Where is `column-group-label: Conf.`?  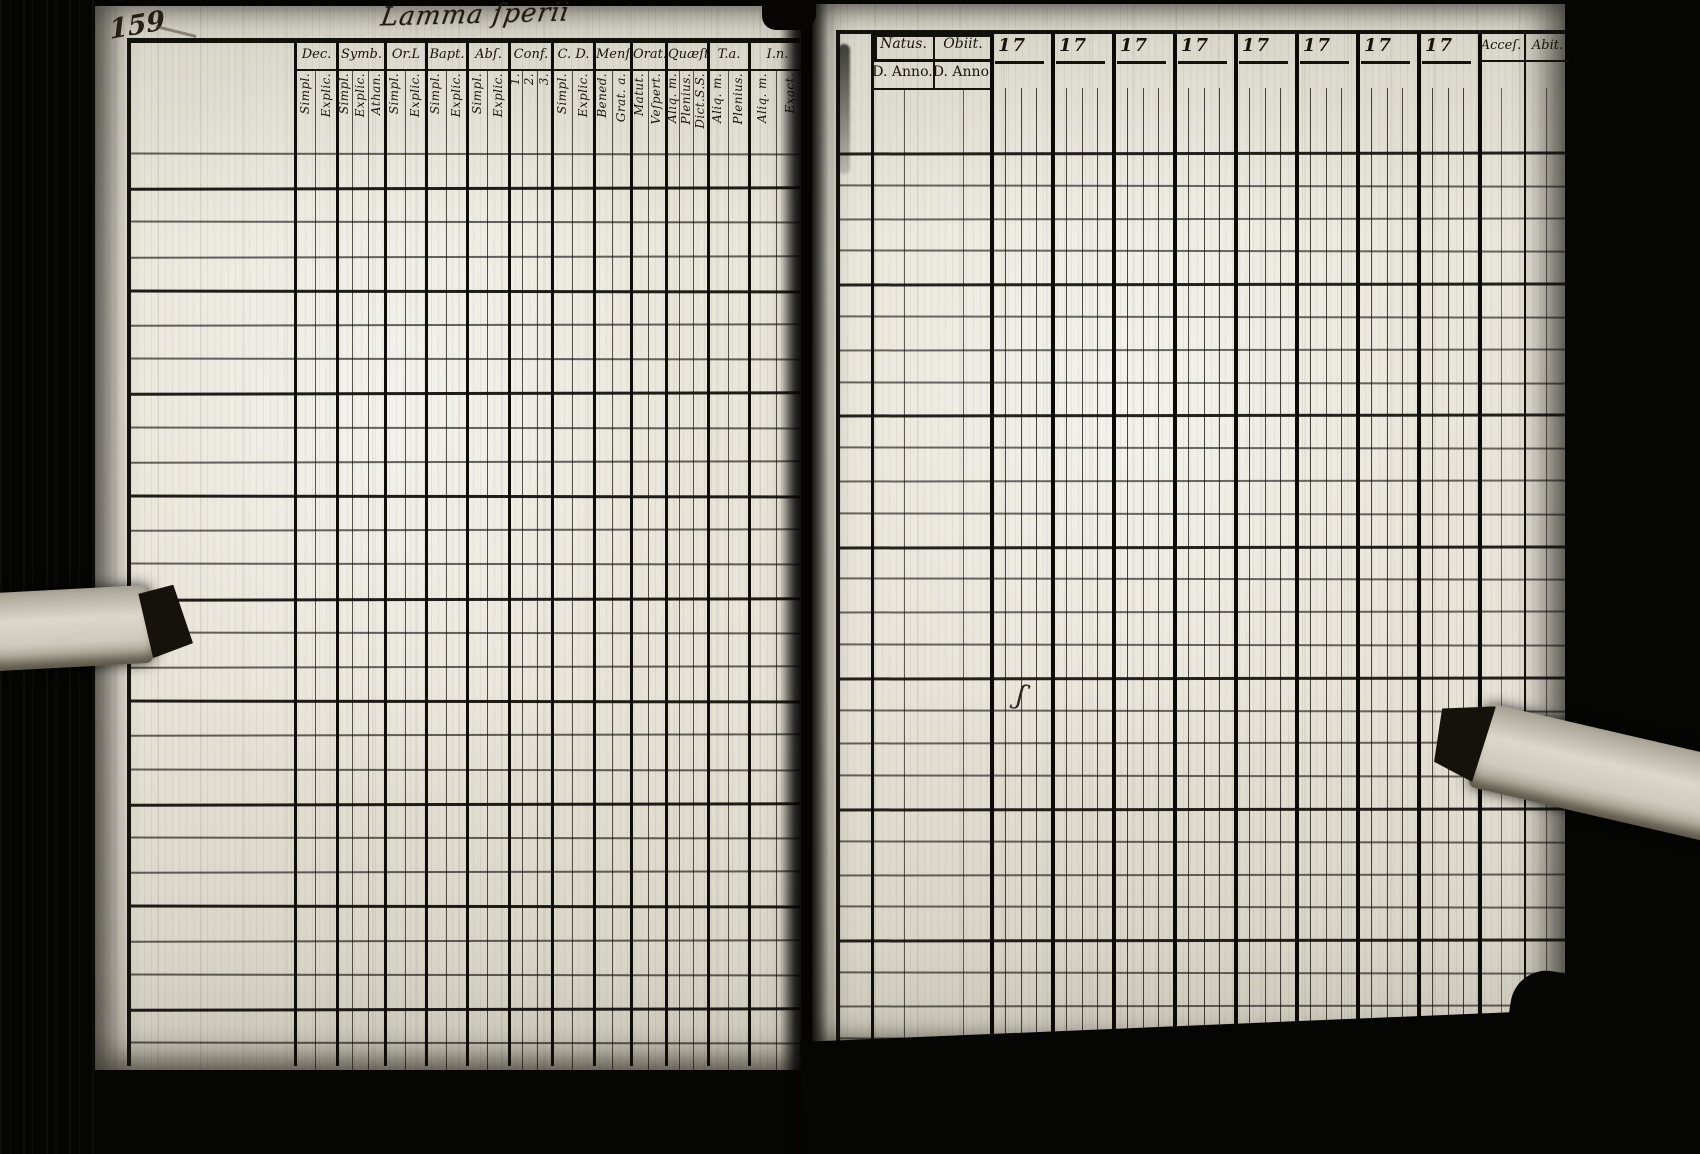 column-group-label: Conf. is located at coordinates (531, 57).